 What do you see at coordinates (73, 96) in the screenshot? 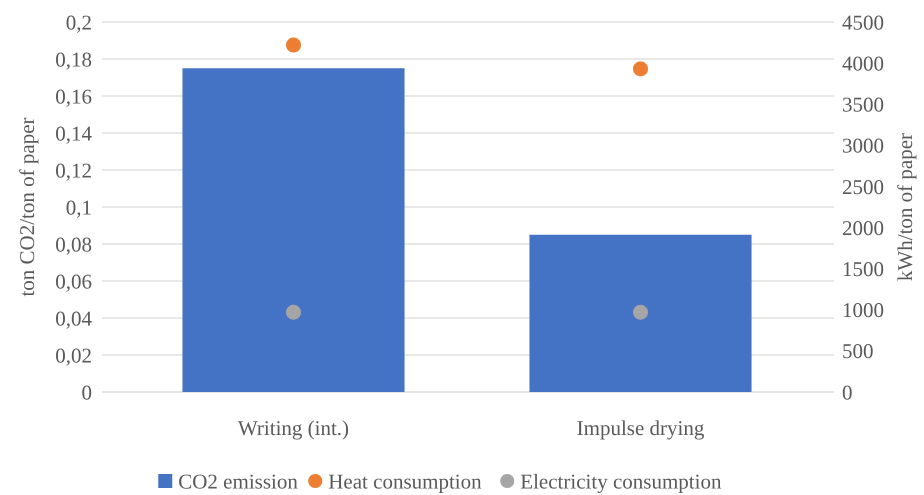
I see `y-tick-label: 0,16` at bounding box center [73, 96].